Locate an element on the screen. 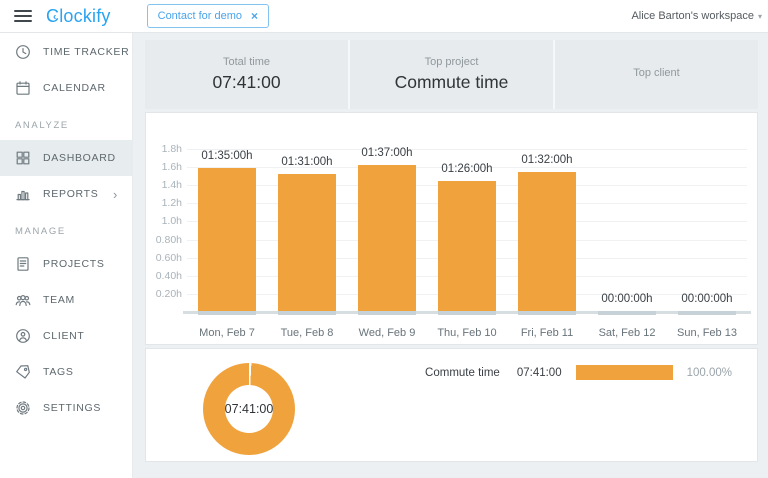 The width and height of the screenshot is (768, 478). y-axis-tick: 1.6h is located at coordinates (171, 167).